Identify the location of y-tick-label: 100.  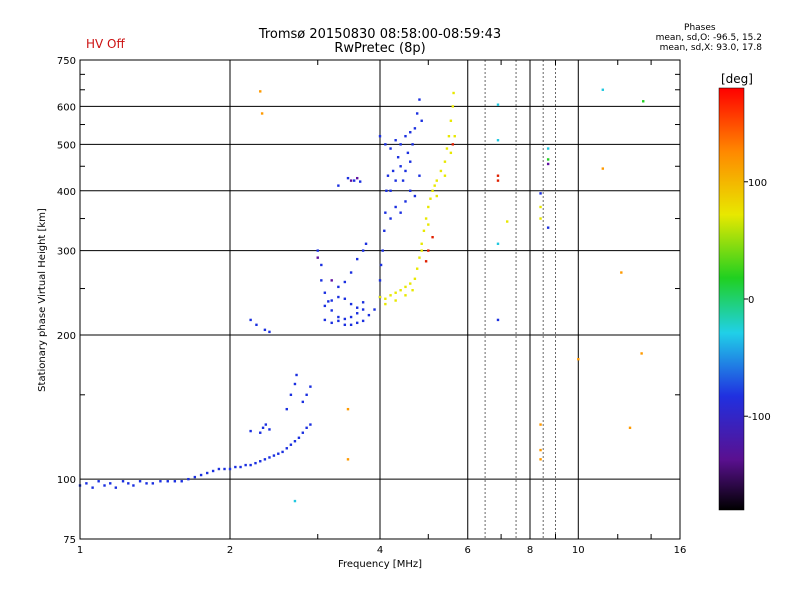
(66, 480).